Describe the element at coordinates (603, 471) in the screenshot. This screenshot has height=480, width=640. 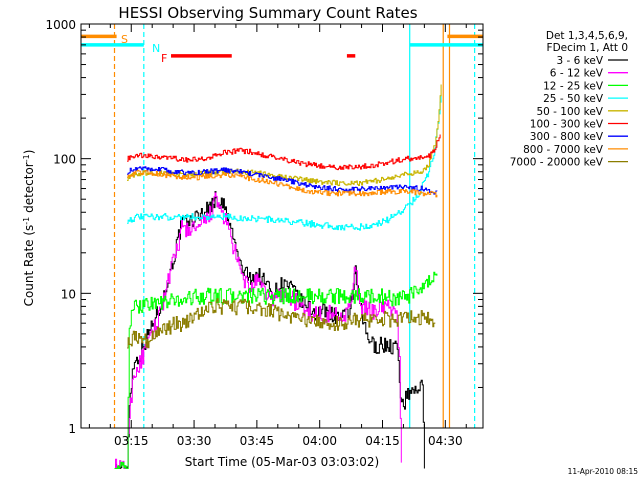
I see `timestamp: 11-Apr-2010 08:15` at that location.